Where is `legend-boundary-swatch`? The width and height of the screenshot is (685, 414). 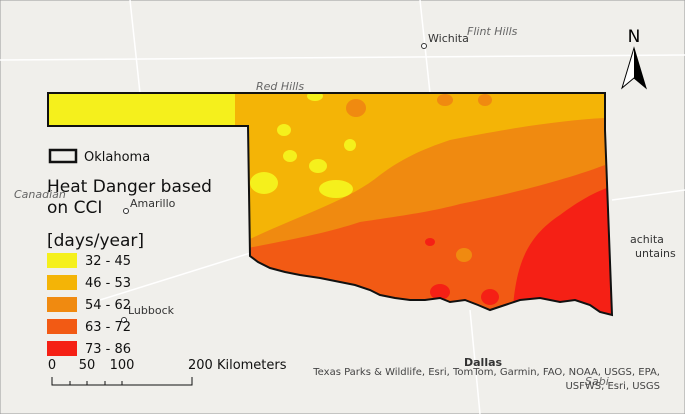
legend-boundary-swatch is located at coordinates (63, 156).